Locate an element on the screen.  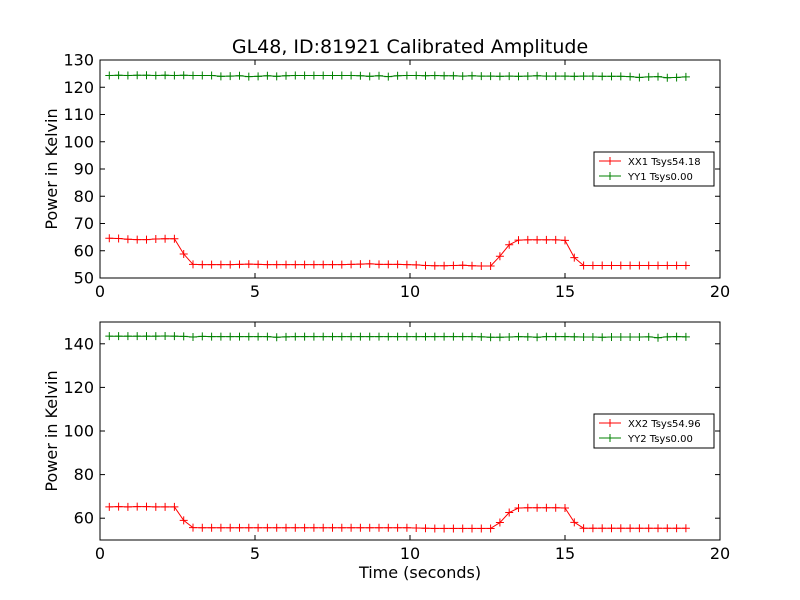
x-tick-label: 0 is located at coordinates (100, 553).